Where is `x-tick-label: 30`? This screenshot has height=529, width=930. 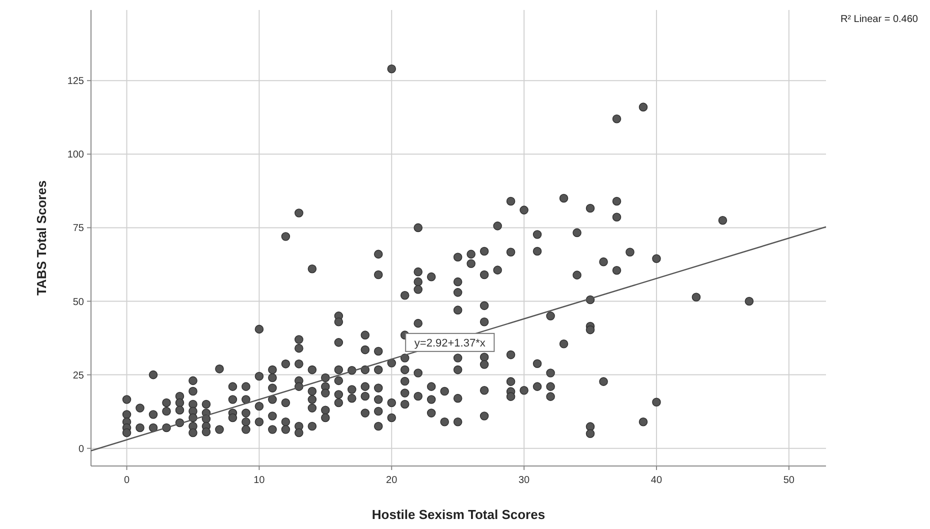 x-tick-label: 30 is located at coordinates (524, 480).